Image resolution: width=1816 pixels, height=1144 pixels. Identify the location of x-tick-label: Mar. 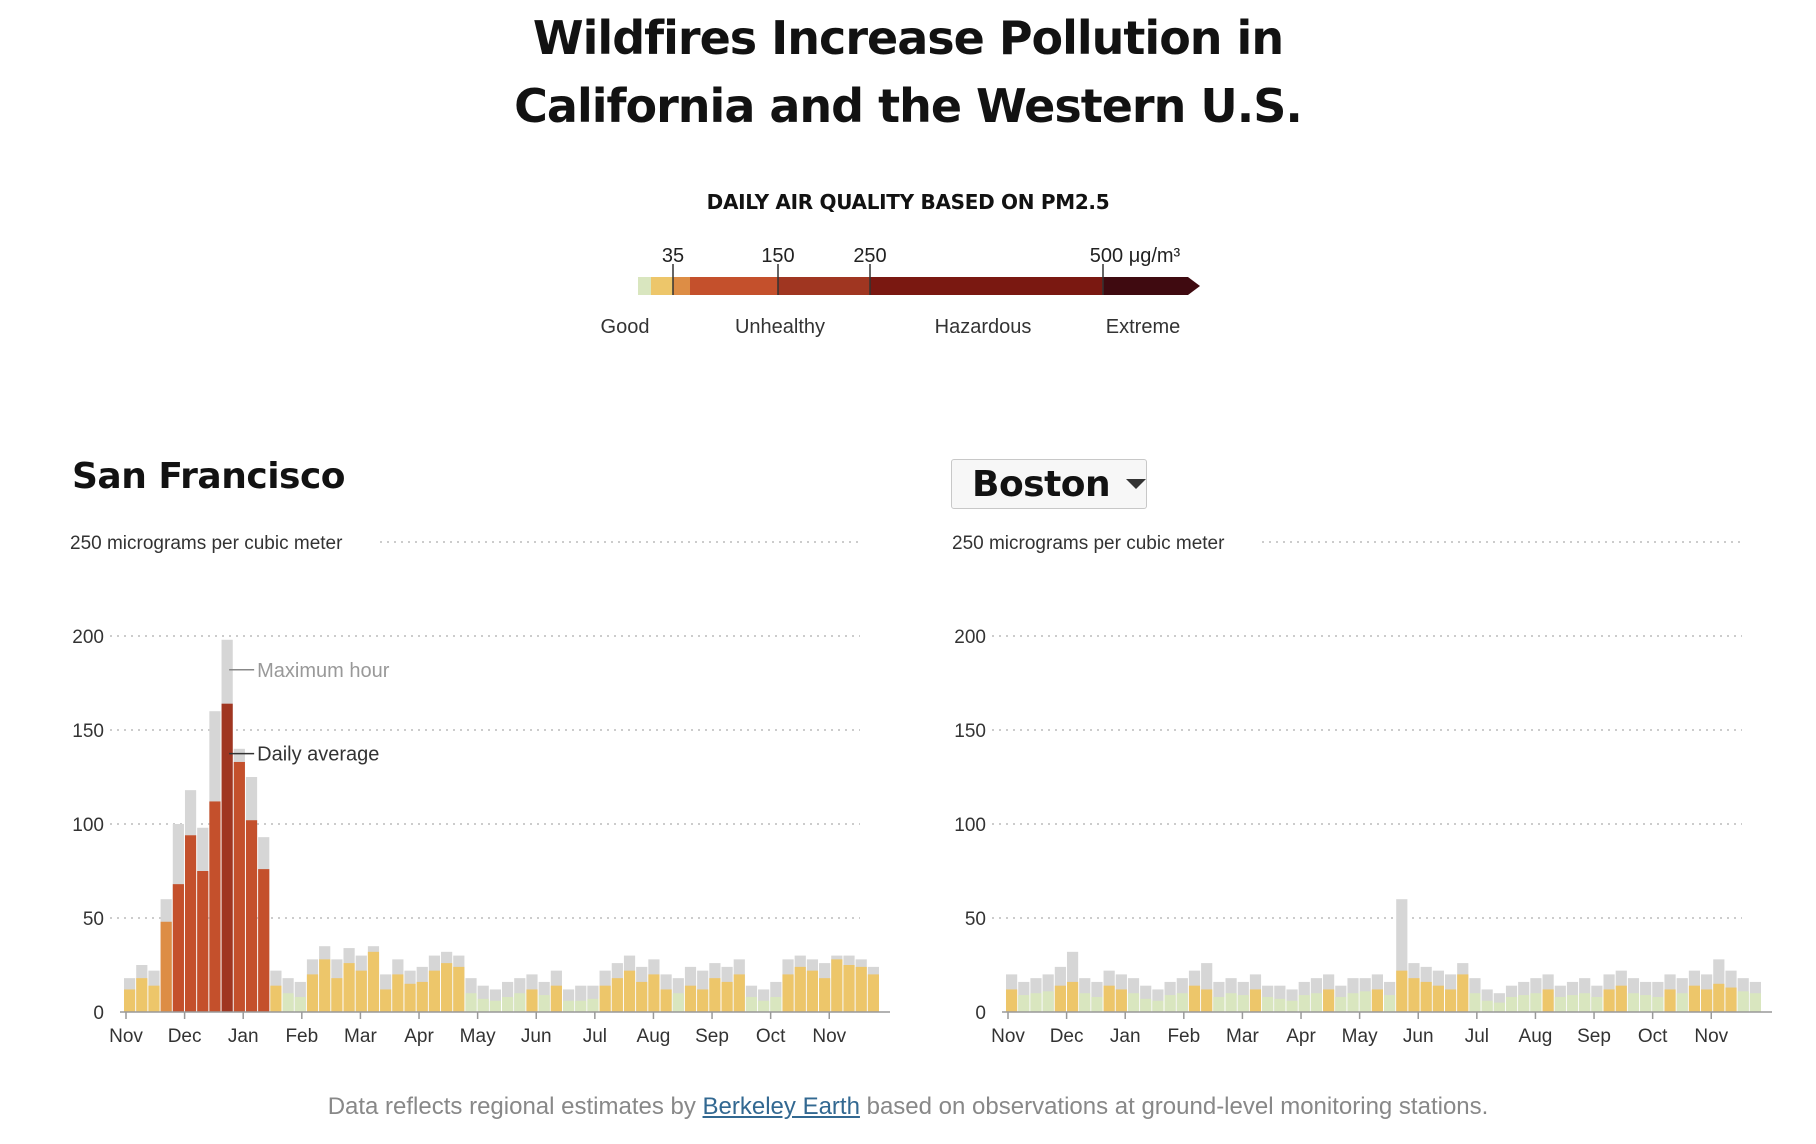
(360, 1036).